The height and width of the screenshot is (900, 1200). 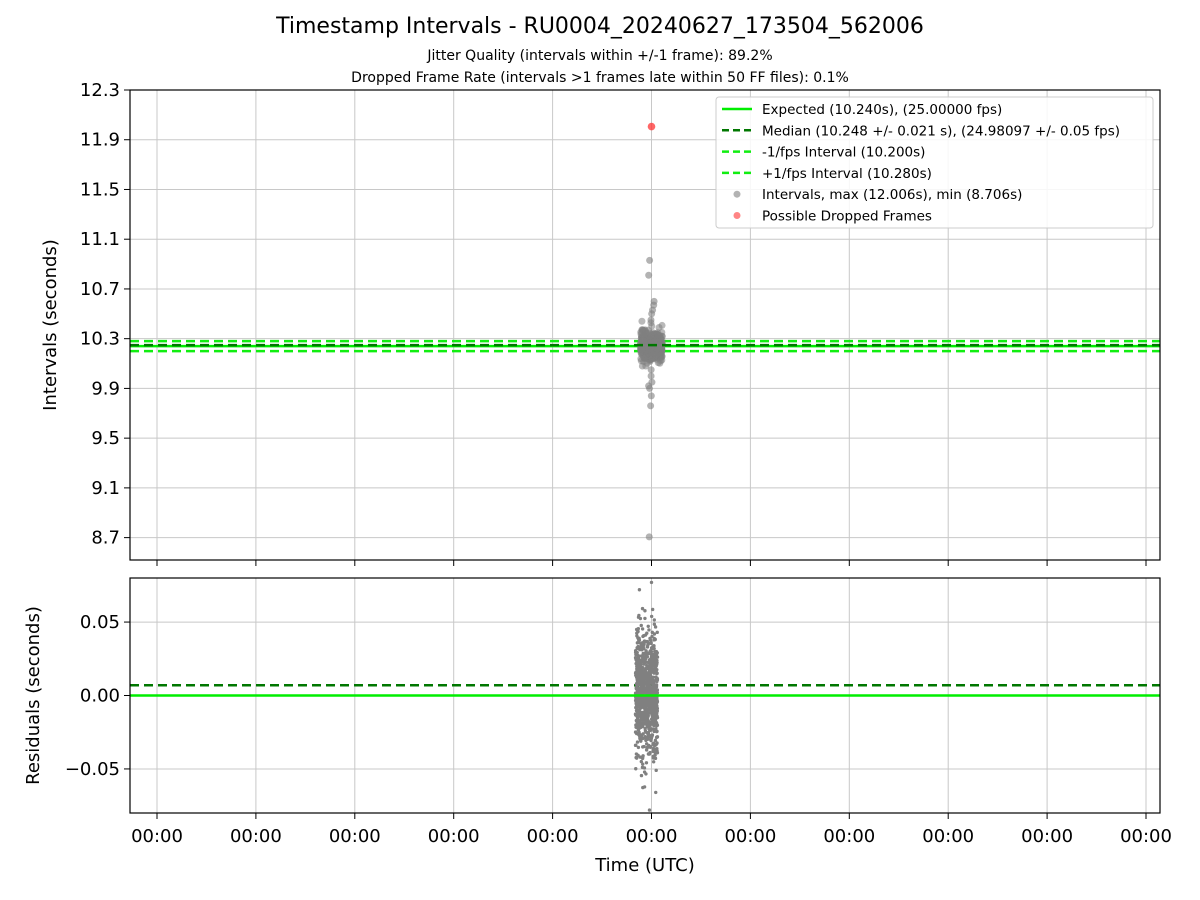 What do you see at coordinates (33, 695) in the screenshot?
I see `bottom-ylabel: Residuals (seconds)` at bounding box center [33, 695].